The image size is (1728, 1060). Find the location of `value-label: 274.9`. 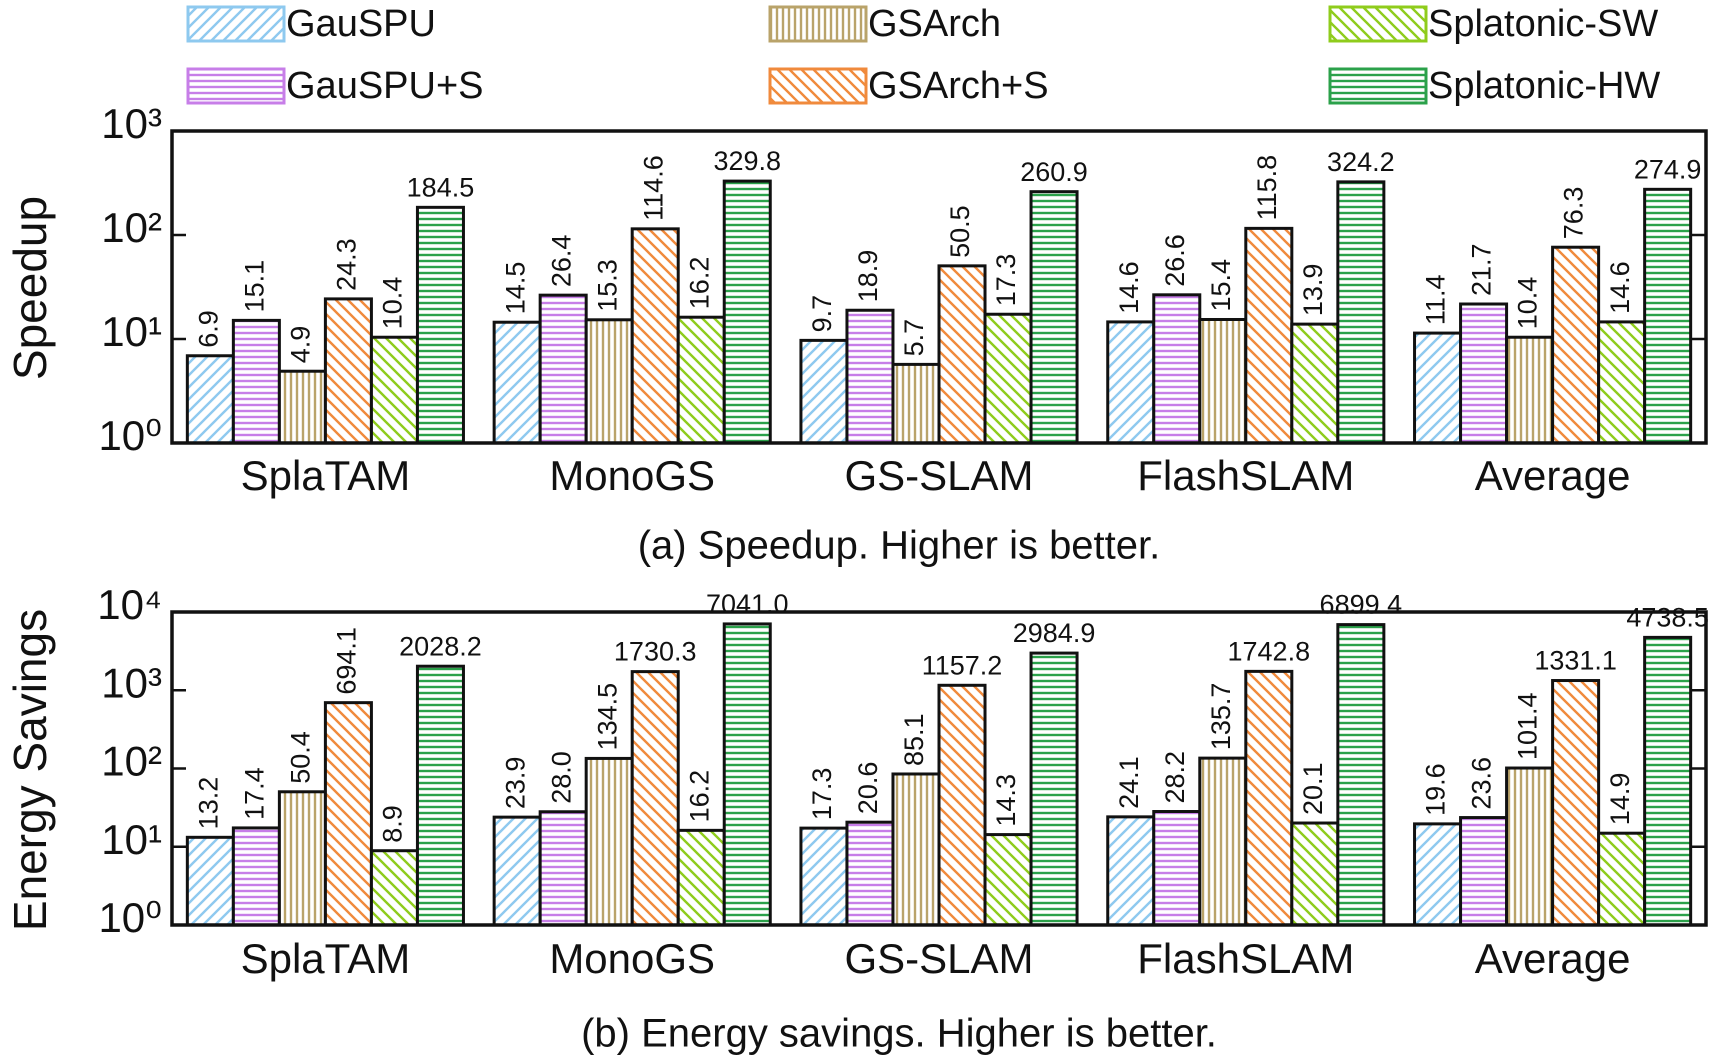

value-label: 274.9 is located at coordinates (1668, 169).